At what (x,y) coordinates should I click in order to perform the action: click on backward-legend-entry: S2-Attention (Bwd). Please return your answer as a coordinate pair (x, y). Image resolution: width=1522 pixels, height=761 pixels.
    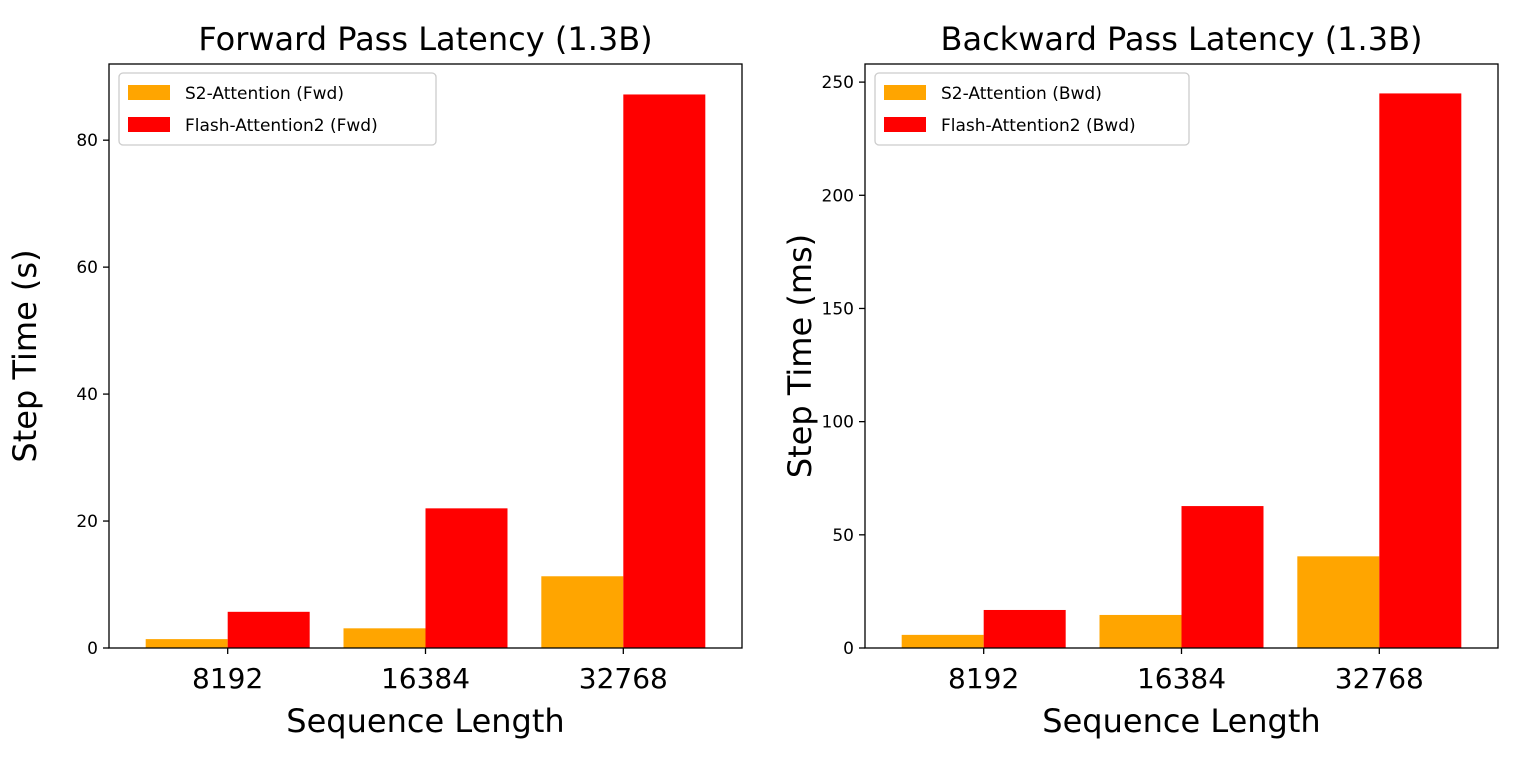
    Looking at the image, I should click on (1021, 94).